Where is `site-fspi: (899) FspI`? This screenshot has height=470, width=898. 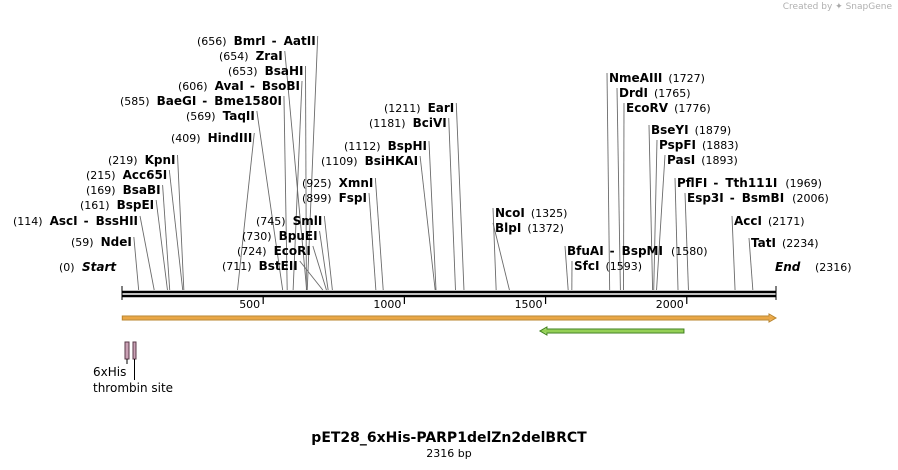 site-fspi: (899) FspI is located at coordinates (334, 198).